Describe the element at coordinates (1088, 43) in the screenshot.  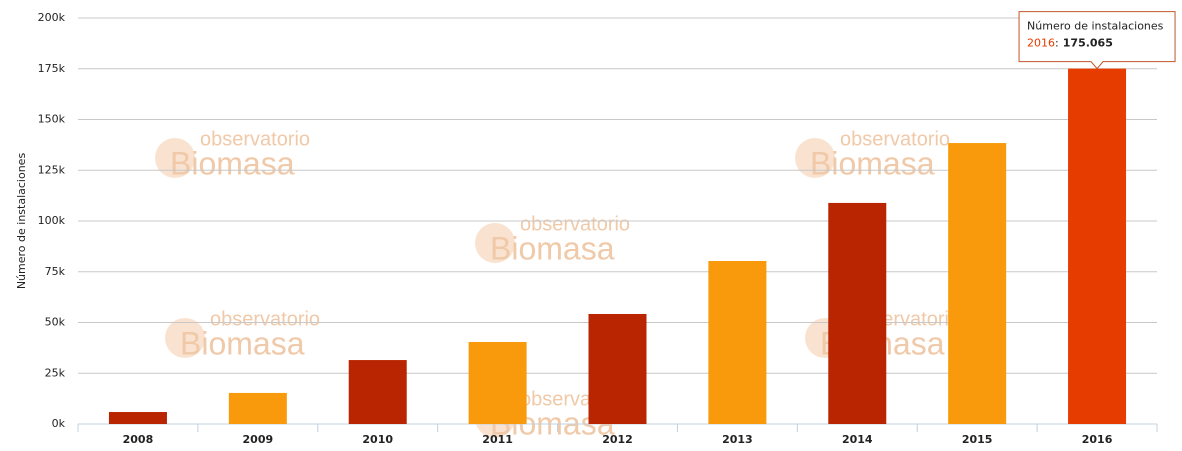
I see `tooltip-number: 175.065` at that location.